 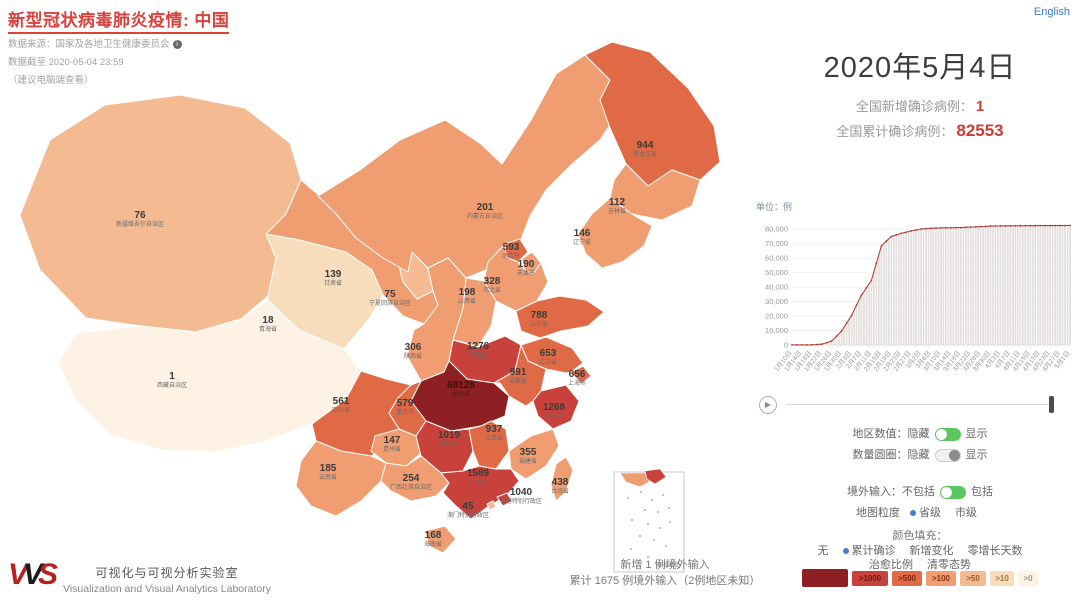 What do you see at coordinates (823, 551) in the screenshot?
I see `color-fill-option: 无` at bounding box center [823, 551].